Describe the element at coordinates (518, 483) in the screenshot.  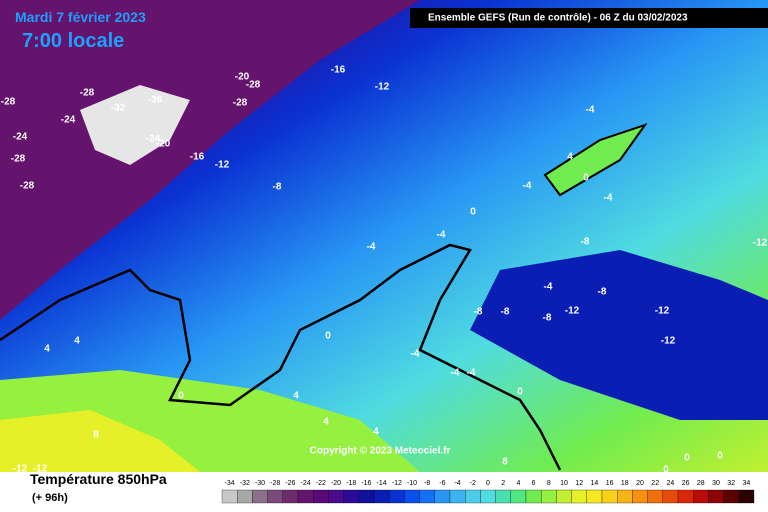
I see `scale-label: 4` at that location.